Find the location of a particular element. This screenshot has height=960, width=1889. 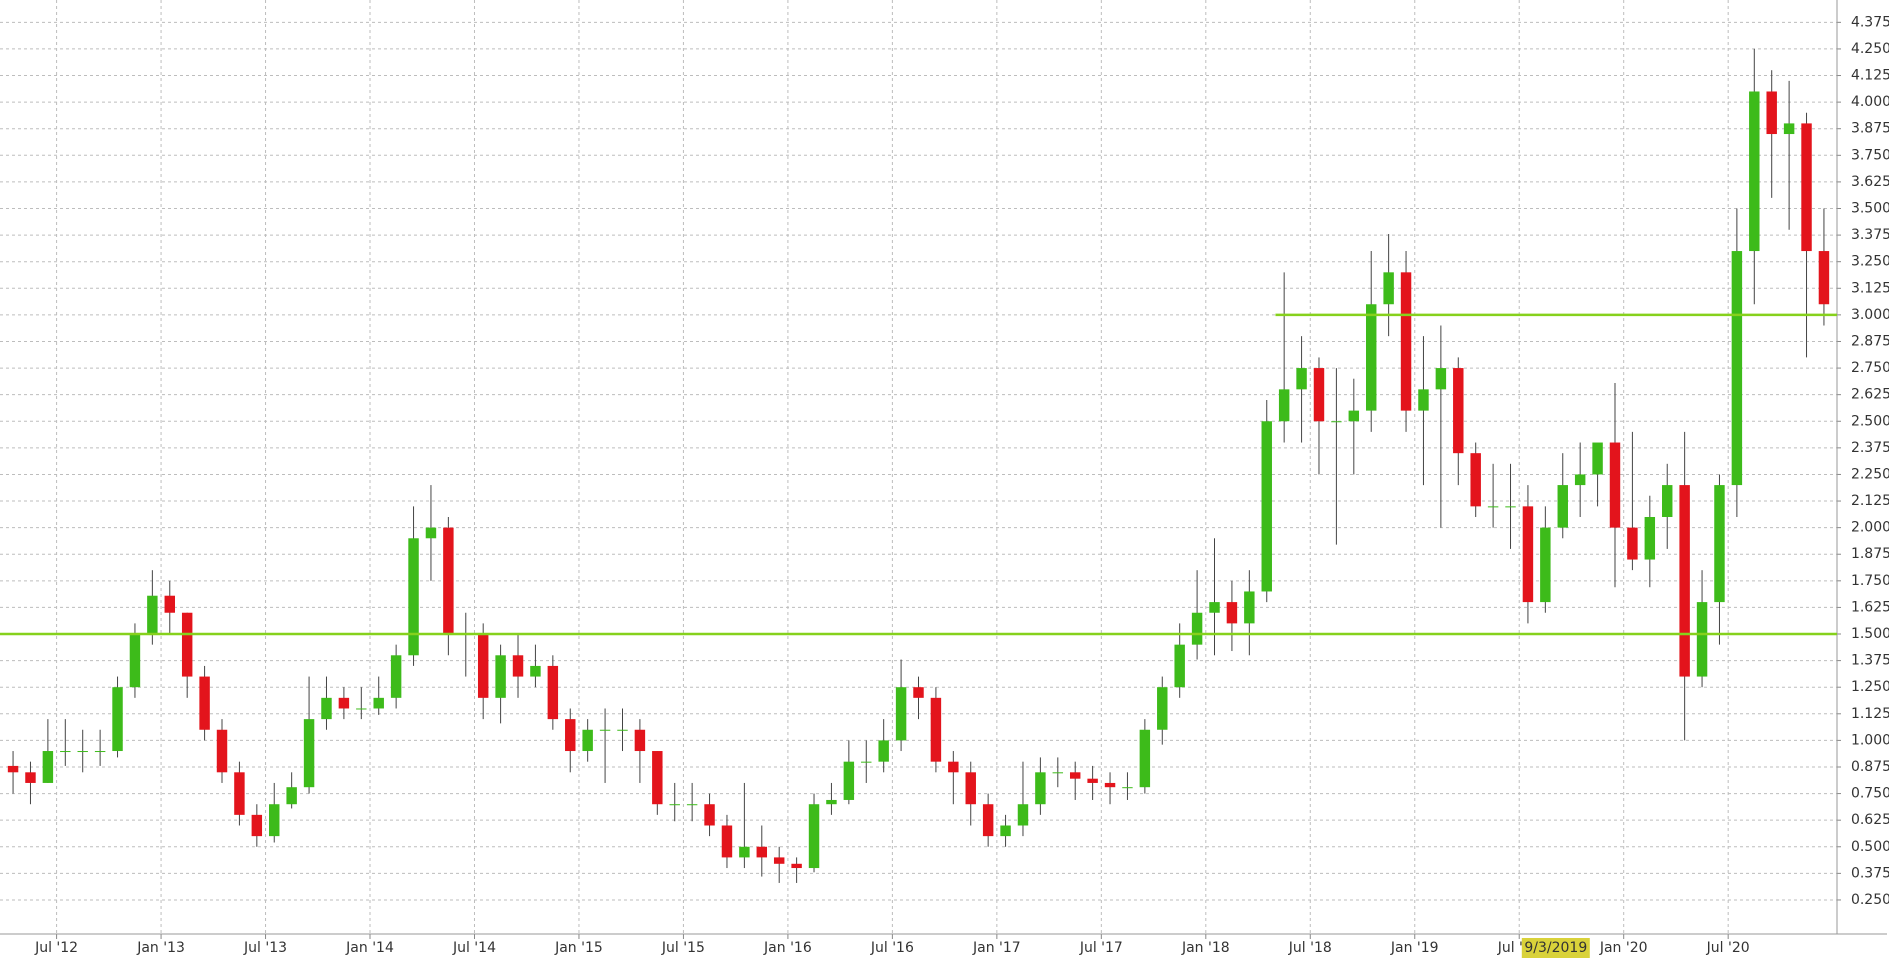

y-tick-label: 1.625 is located at coordinates (1870, 607).